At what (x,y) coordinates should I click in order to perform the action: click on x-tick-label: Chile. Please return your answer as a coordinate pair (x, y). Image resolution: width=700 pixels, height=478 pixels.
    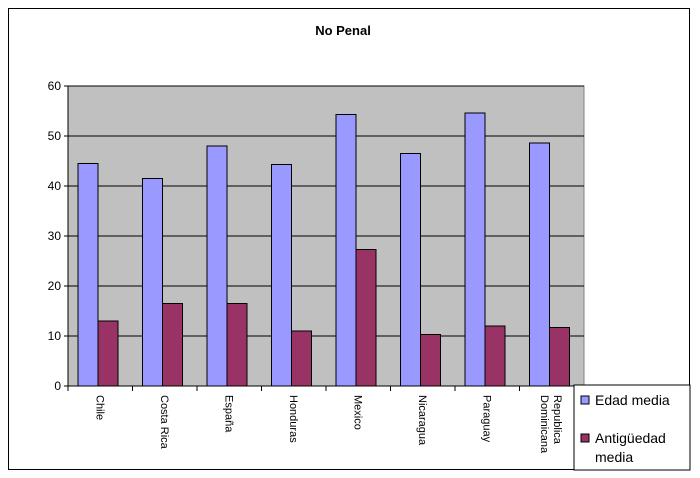
    Looking at the image, I should click on (99, 407).